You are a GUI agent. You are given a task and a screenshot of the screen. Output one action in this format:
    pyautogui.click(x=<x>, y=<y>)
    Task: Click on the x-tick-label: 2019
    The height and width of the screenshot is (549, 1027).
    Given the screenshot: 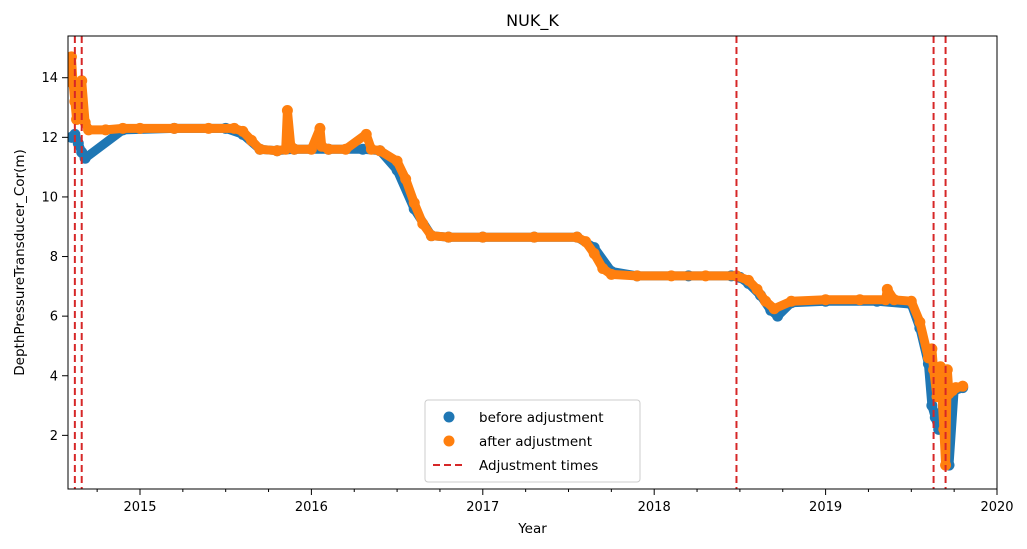 What is the action you would take?
    pyautogui.click(x=825, y=507)
    